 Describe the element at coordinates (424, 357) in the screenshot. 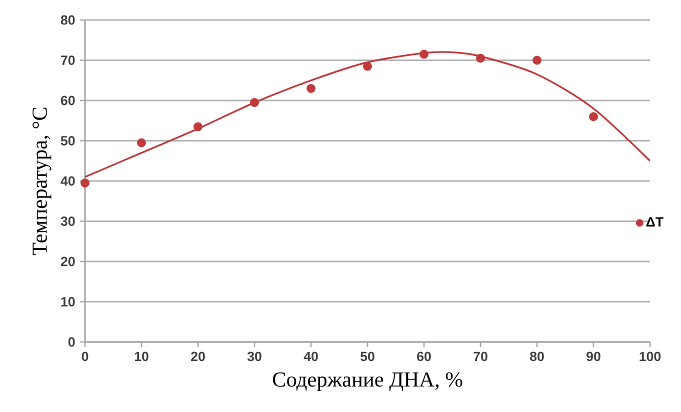

I see `x-tick-label: 60` at that location.